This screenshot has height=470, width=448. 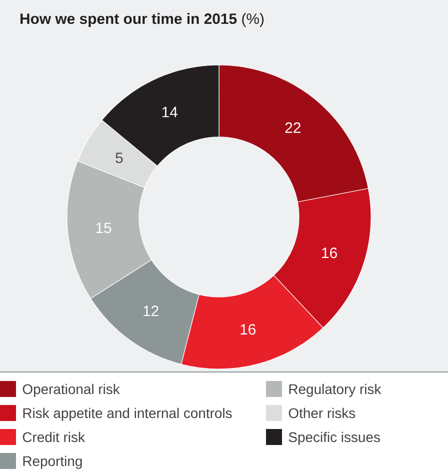 What do you see at coordinates (127, 414) in the screenshot?
I see `legend-label: Risk appetite and internal controls` at bounding box center [127, 414].